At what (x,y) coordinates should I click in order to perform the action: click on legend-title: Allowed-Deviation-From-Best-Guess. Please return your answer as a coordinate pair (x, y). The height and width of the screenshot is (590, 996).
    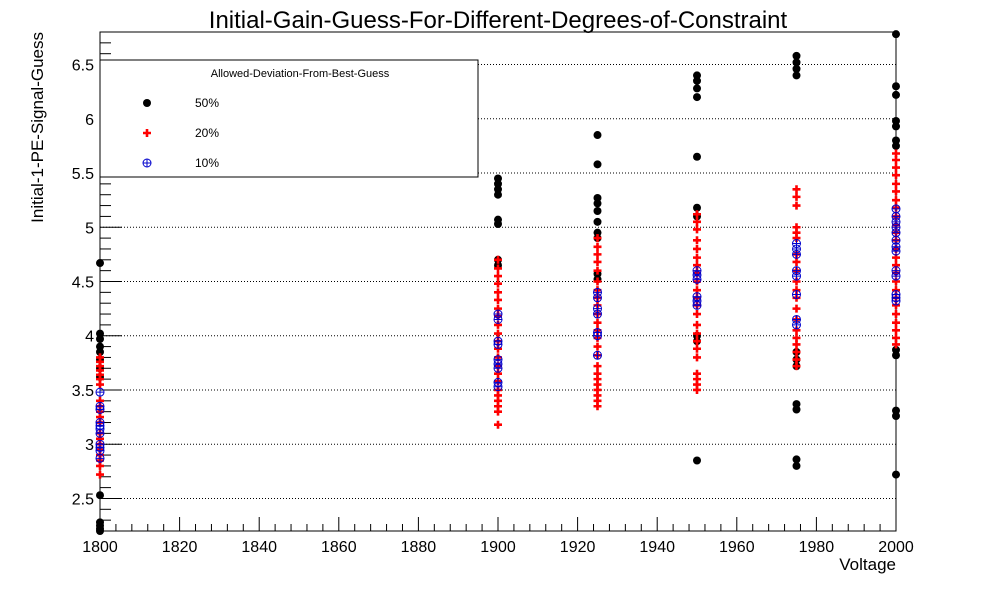
    Looking at the image, I should click on (300, 74).